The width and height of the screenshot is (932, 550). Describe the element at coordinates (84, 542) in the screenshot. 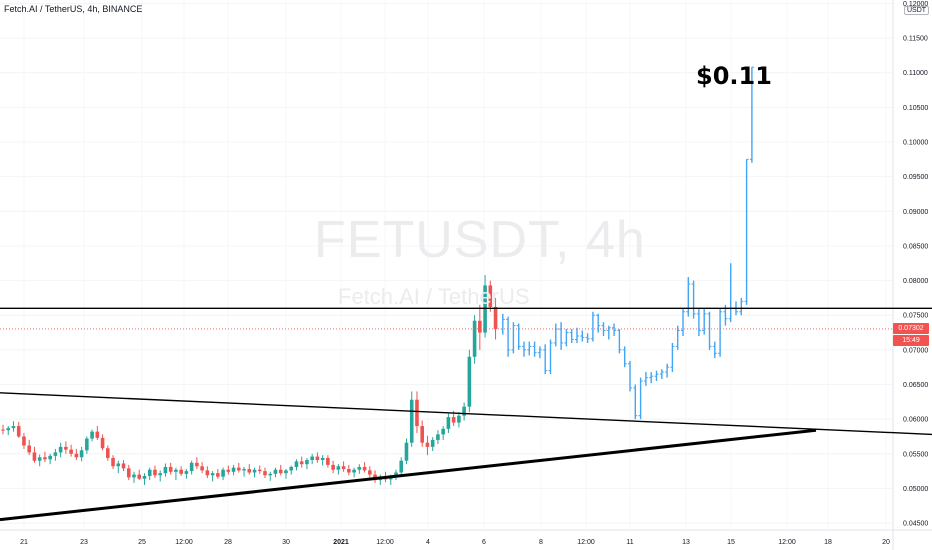

I see `time-tick-label: 23` at that location.